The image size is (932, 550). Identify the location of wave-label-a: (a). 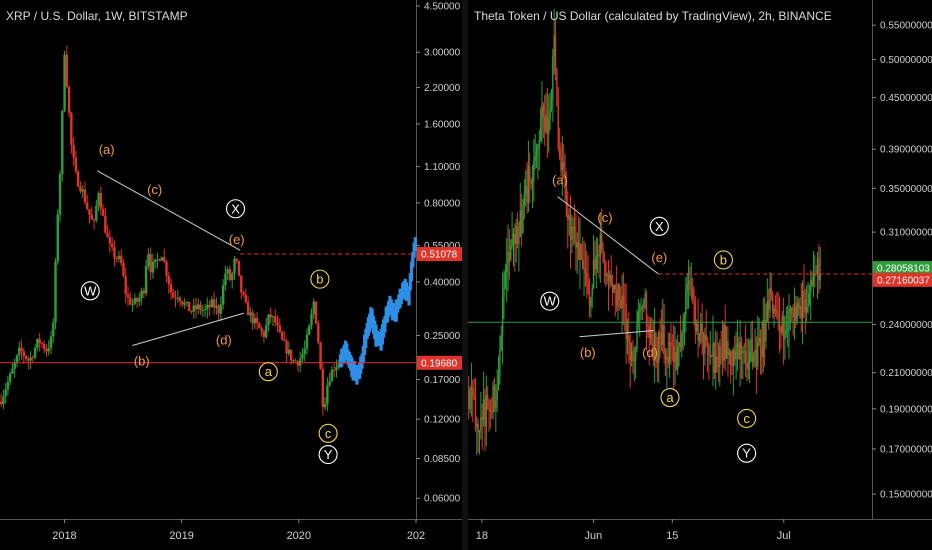
(107, 149).